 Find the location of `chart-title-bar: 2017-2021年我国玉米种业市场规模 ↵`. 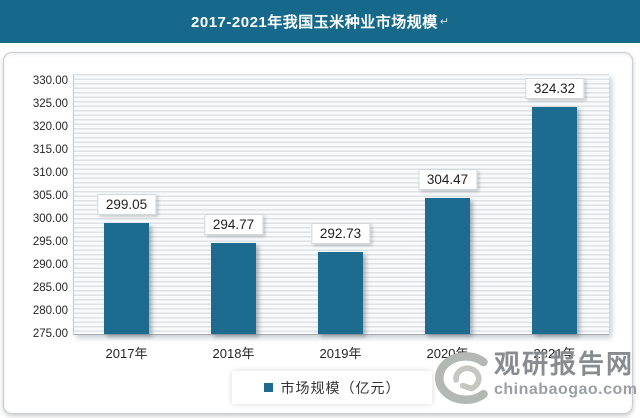

chart-title-bar: 2017-2021年我国玉米种业市场规模 ↵ is located at coordinates (320, 21).